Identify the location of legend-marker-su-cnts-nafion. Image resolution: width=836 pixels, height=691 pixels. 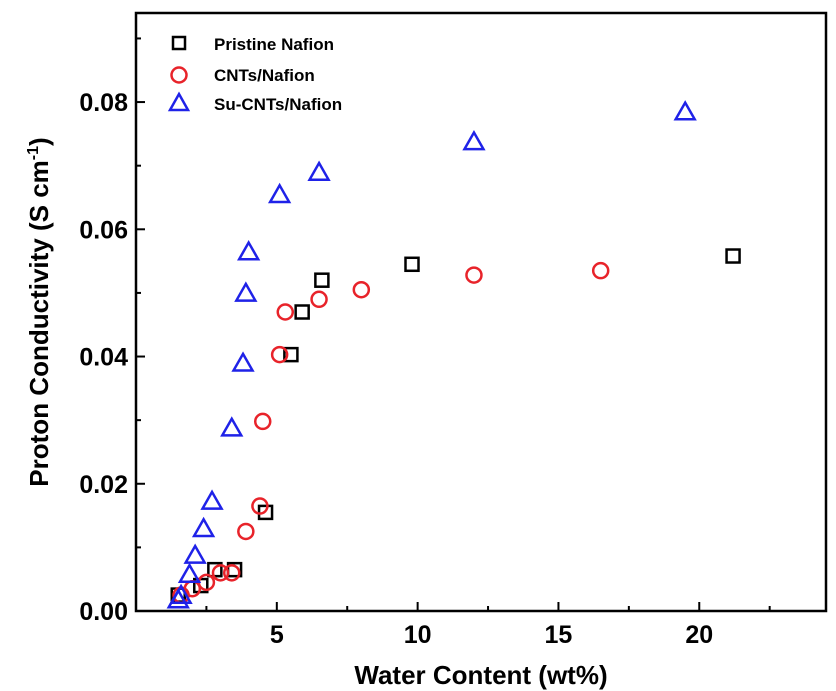
(179, 101).